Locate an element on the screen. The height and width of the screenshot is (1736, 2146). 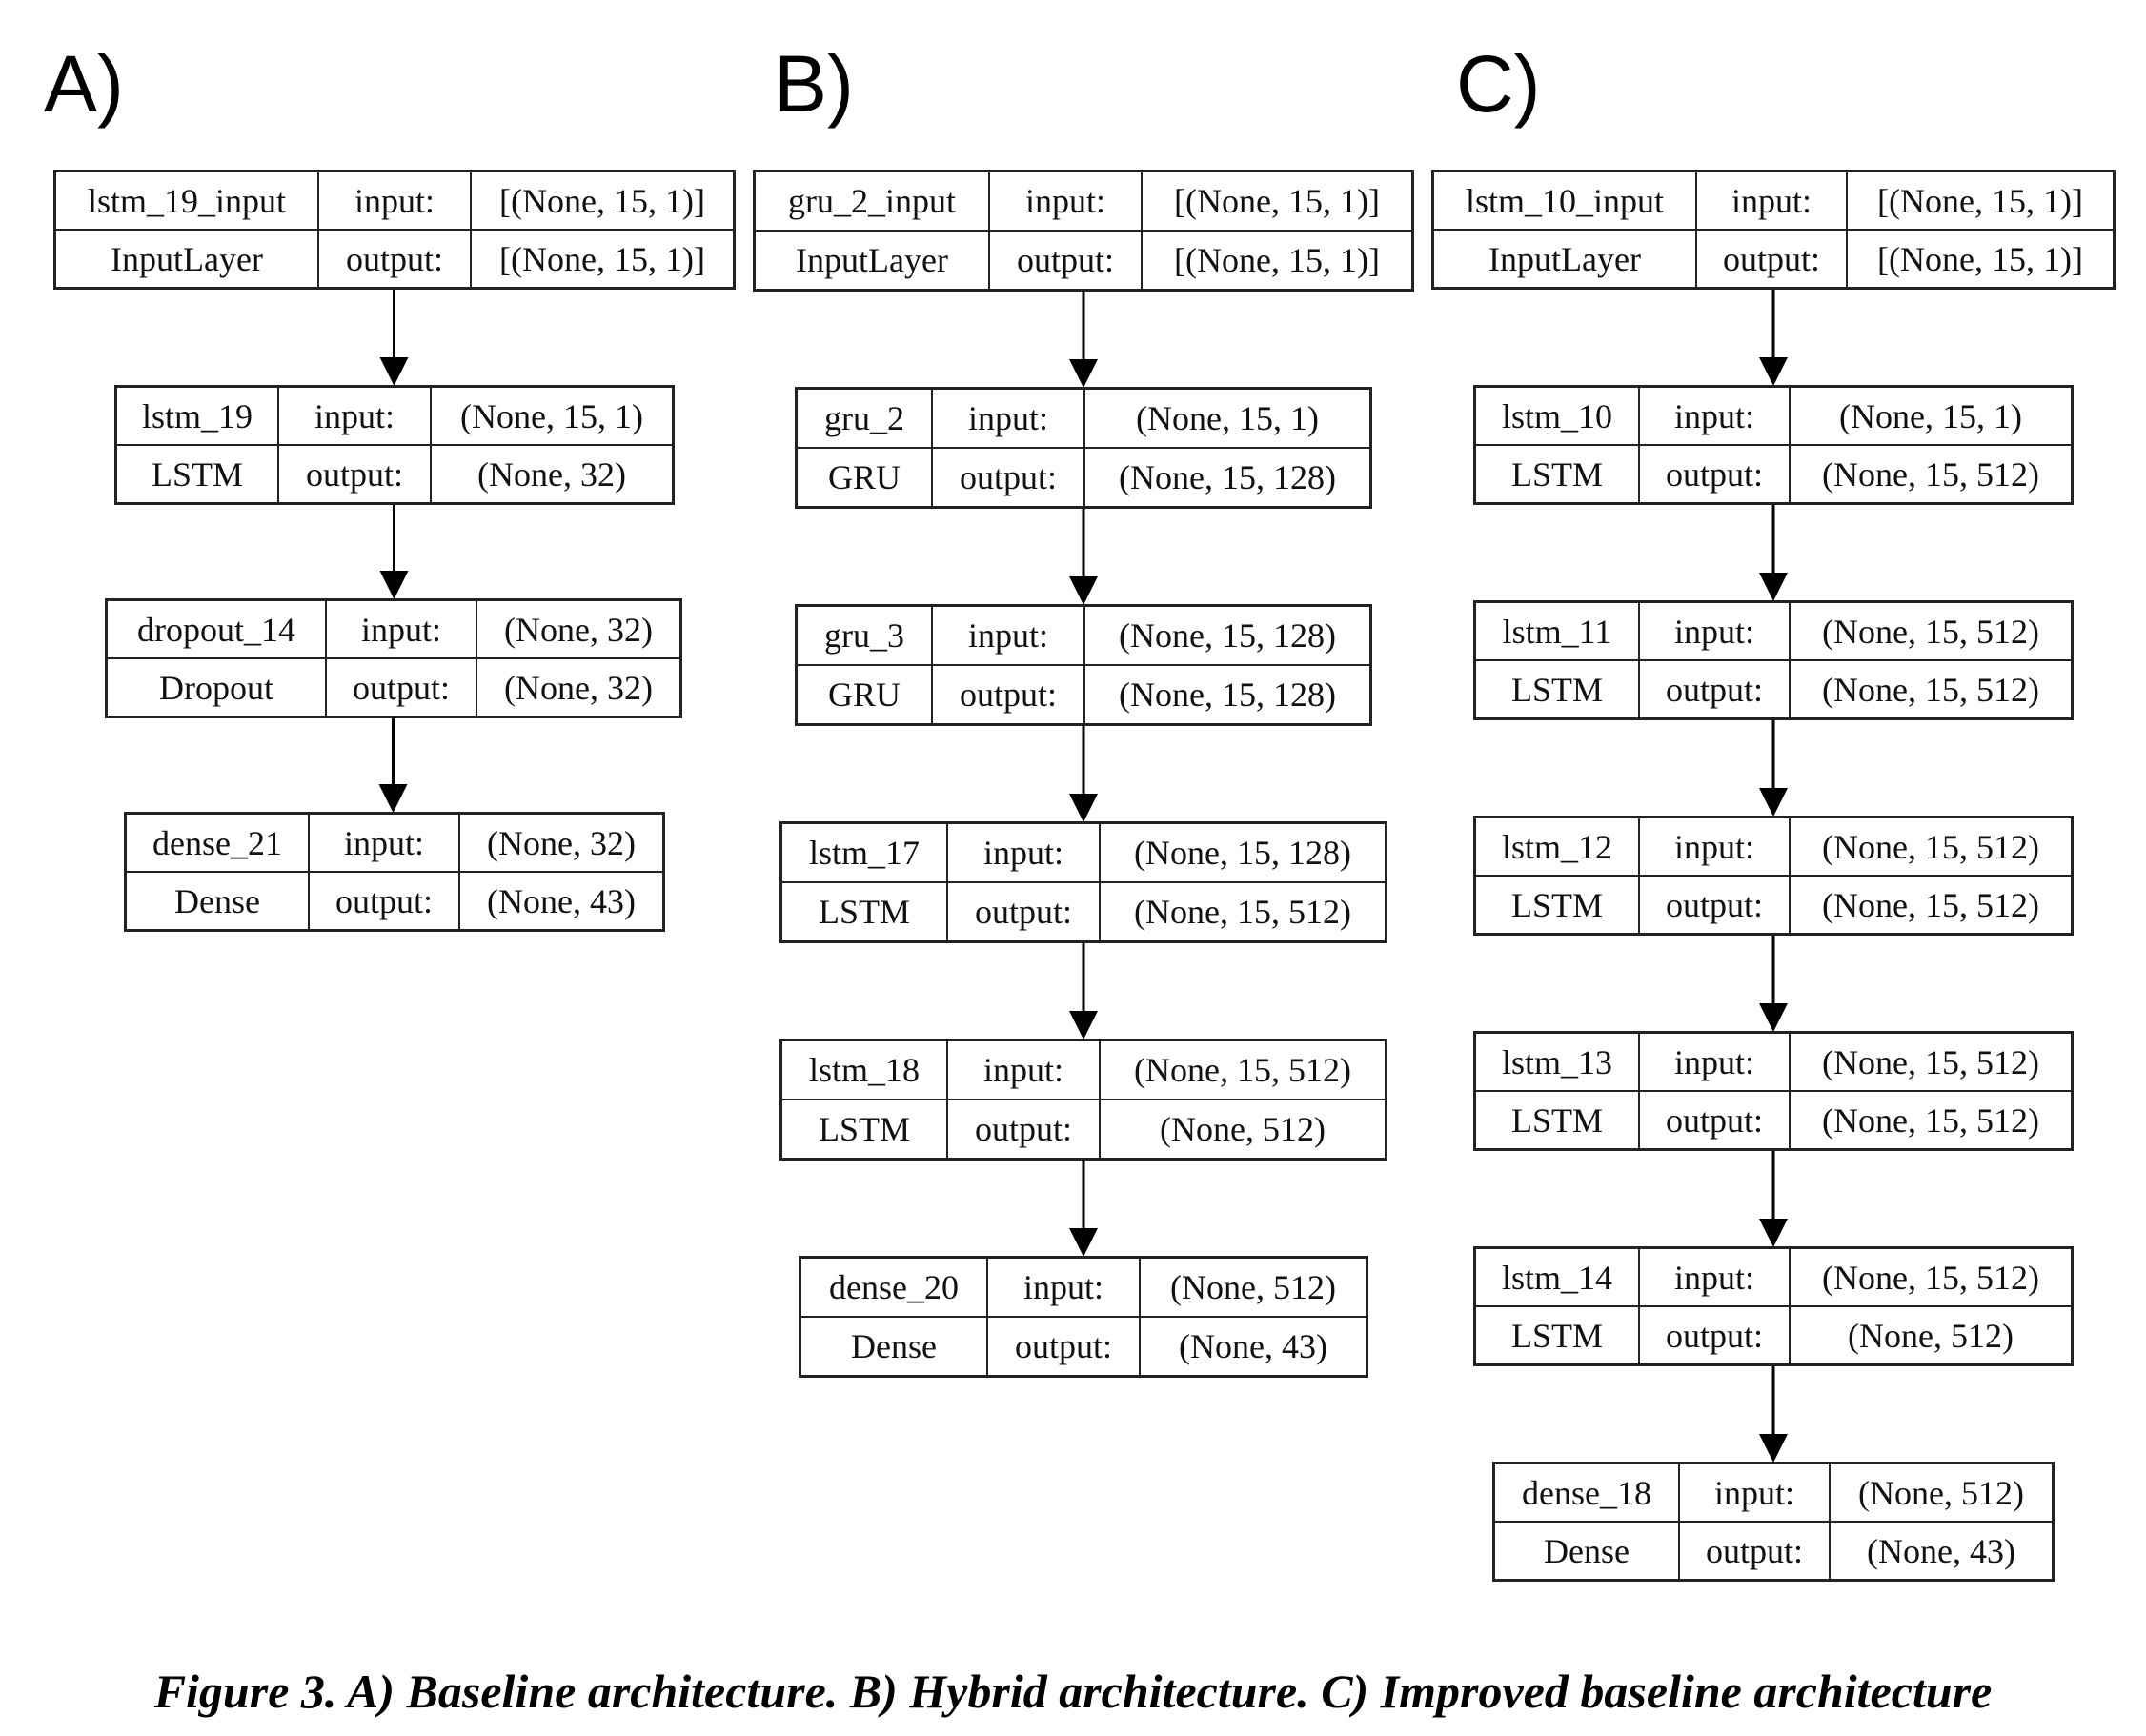
panel-label-b: B) is located at coordinates (814, 84).